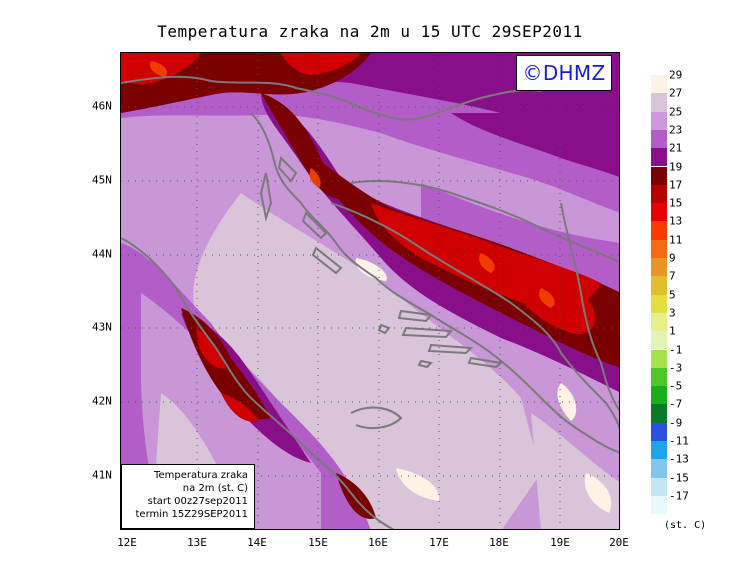  I want to click on island-korcula, so click(450, 349).